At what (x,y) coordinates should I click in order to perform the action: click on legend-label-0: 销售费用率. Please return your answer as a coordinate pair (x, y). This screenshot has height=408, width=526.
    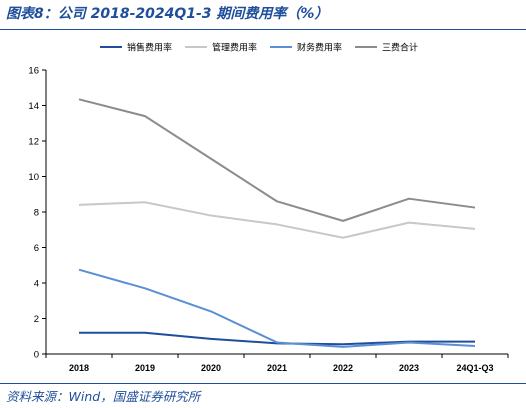
    Looking at the image, I should click on (149, 48).